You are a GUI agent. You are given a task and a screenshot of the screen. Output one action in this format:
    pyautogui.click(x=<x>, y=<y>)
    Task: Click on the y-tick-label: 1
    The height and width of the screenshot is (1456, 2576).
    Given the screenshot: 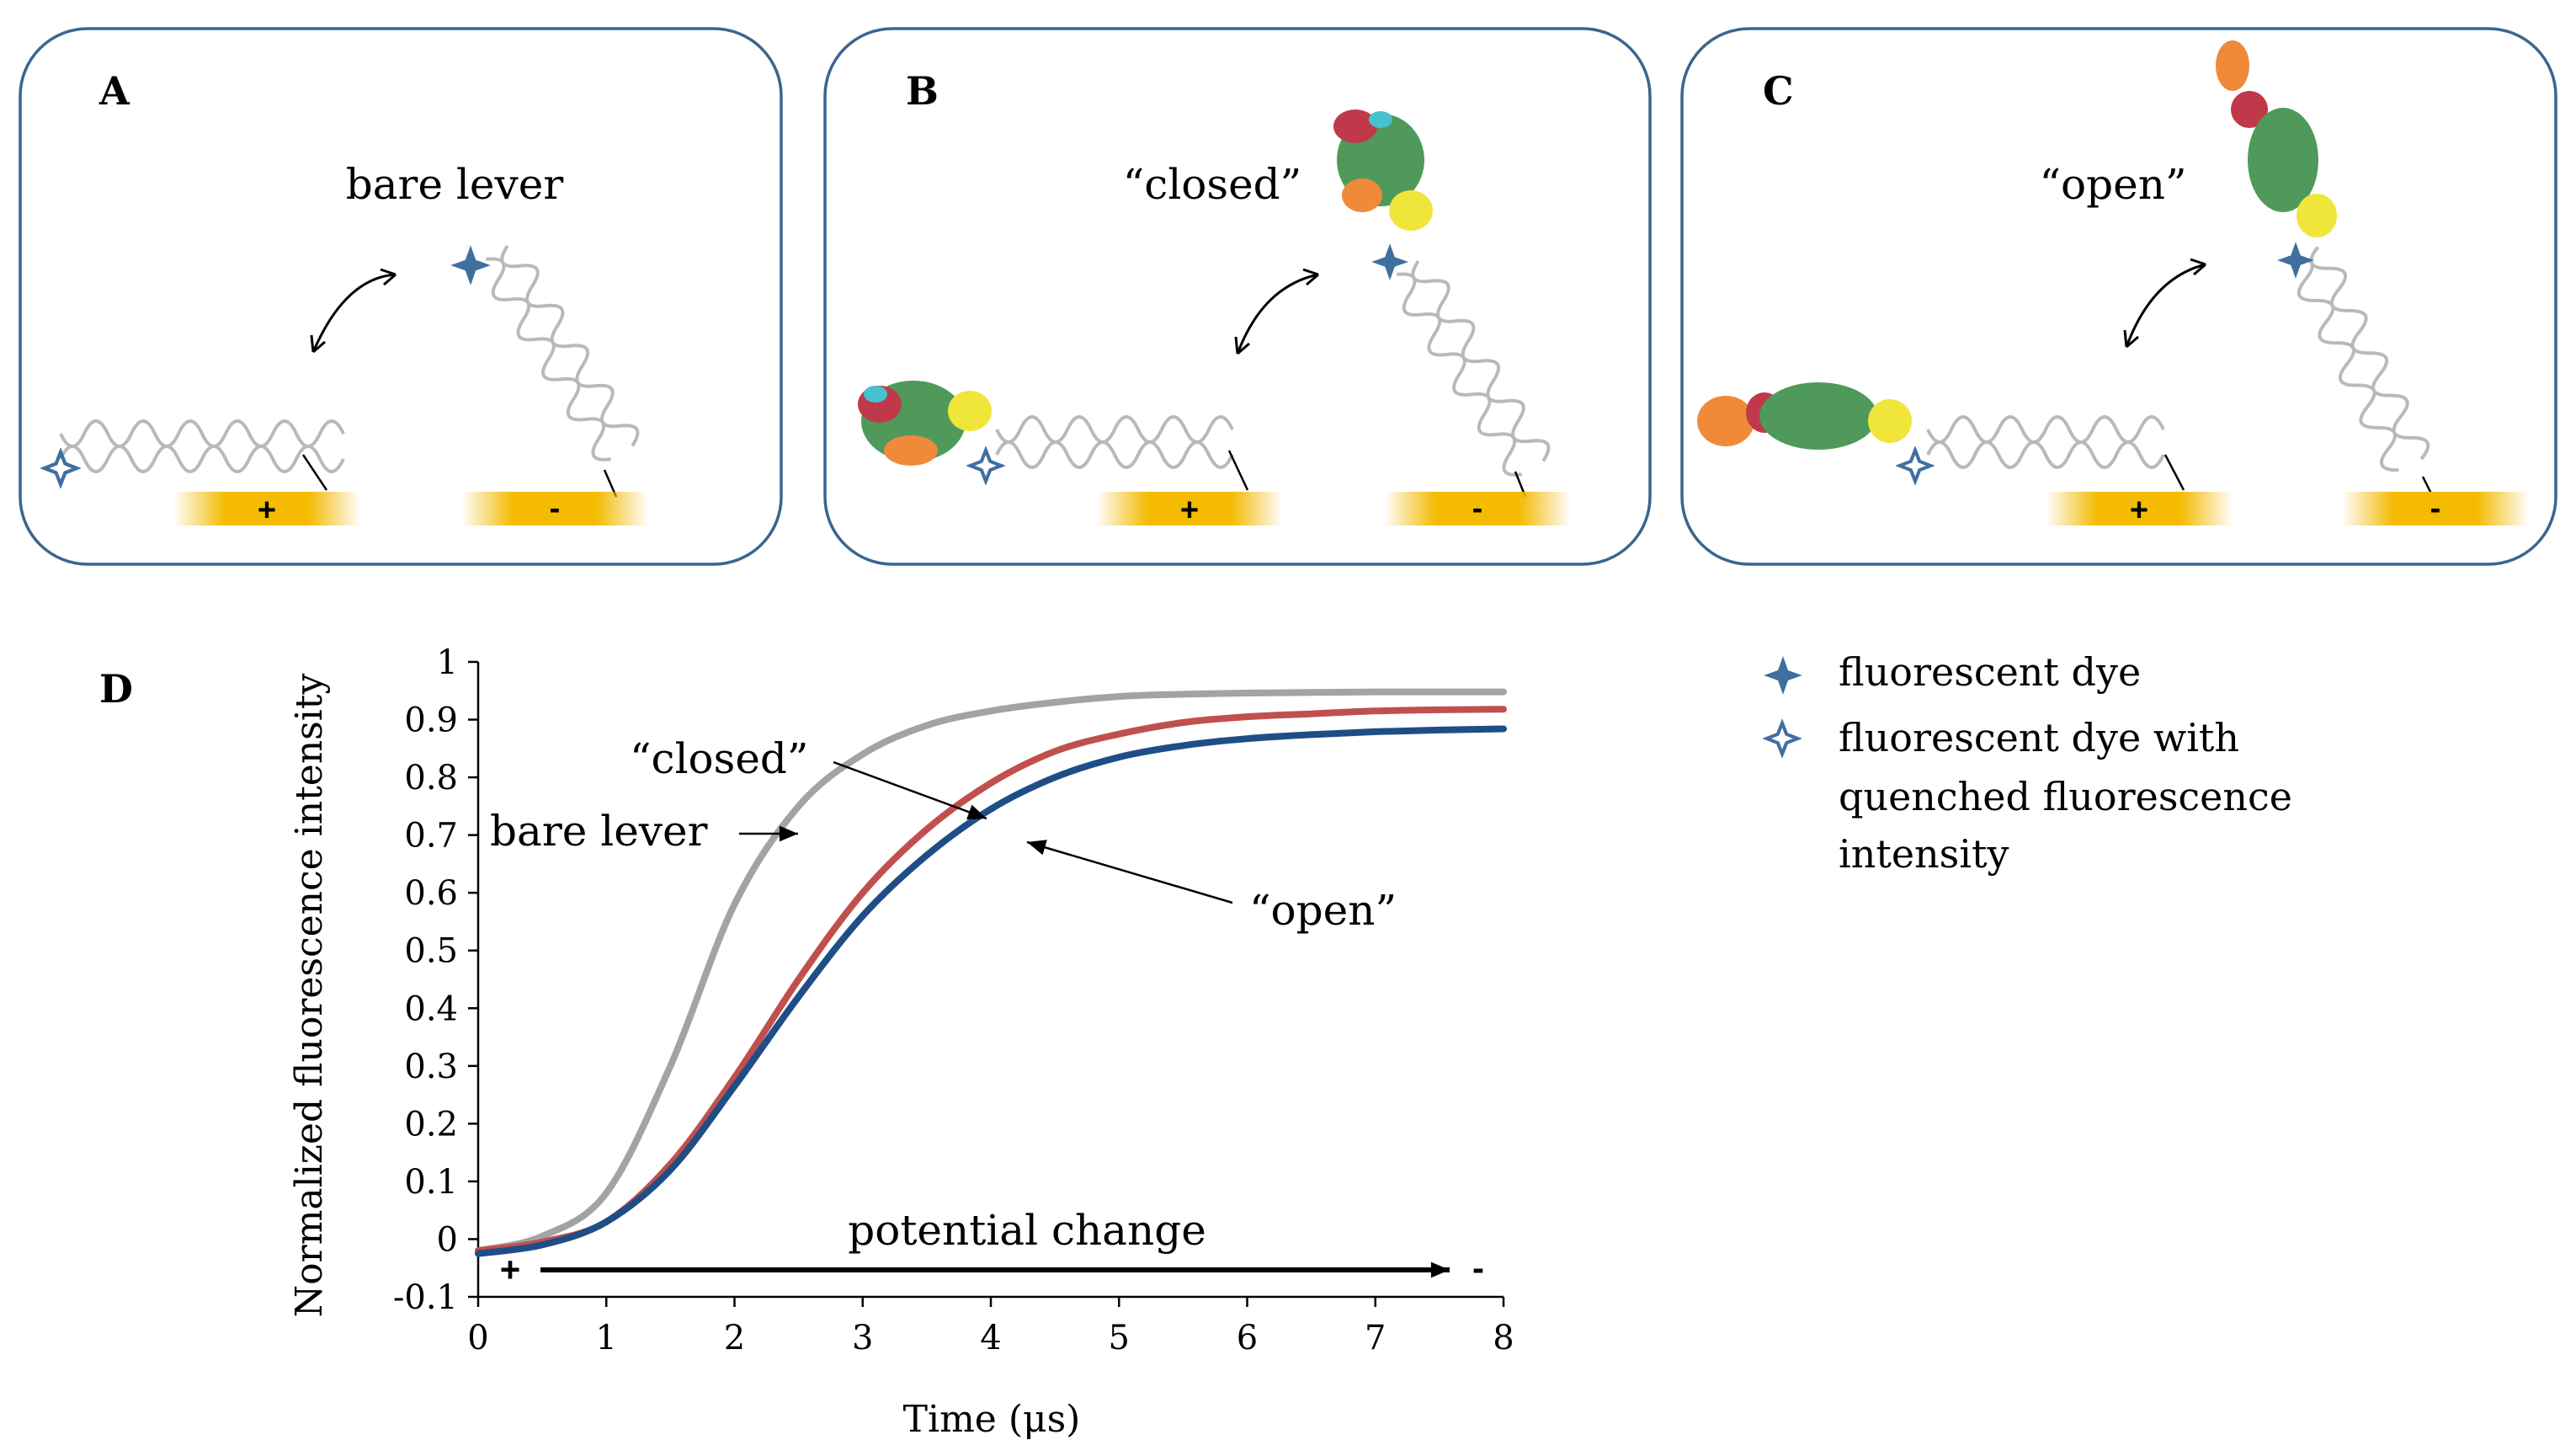 What is the action you would take?
    pyautogui.click(x=447, y=662)
    